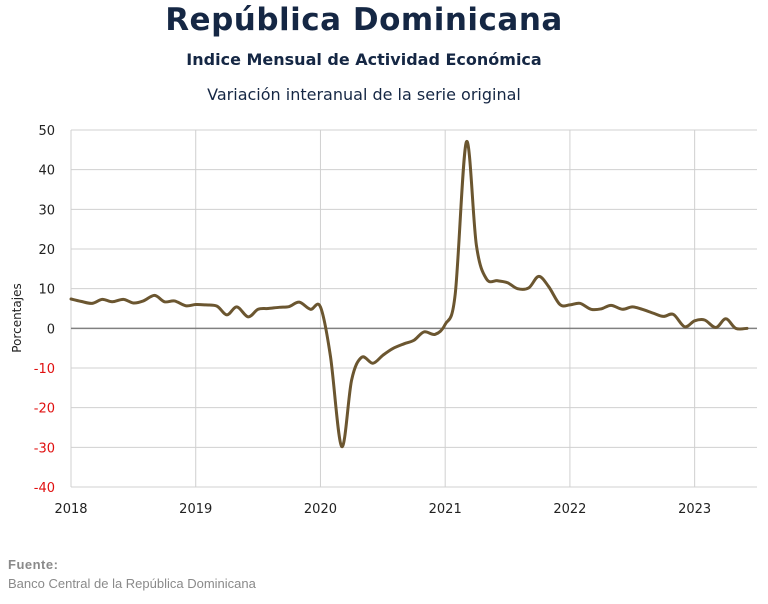 Image resolution: width=768 pixels, height=604 pixels. Describe the element at coordinates (44, 409) in the screenshot. I see `y-tick-label: -20` at that location.